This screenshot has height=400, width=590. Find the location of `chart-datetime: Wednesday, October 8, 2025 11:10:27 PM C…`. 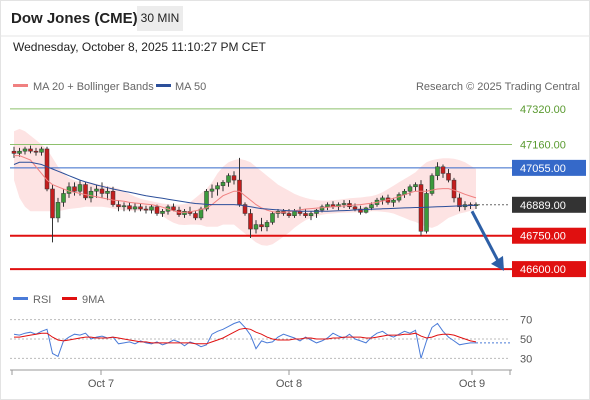

chart-datetime: Wednesday, October 8, 2025 11:10:27 PM C… is located at coordinates (139, 47).